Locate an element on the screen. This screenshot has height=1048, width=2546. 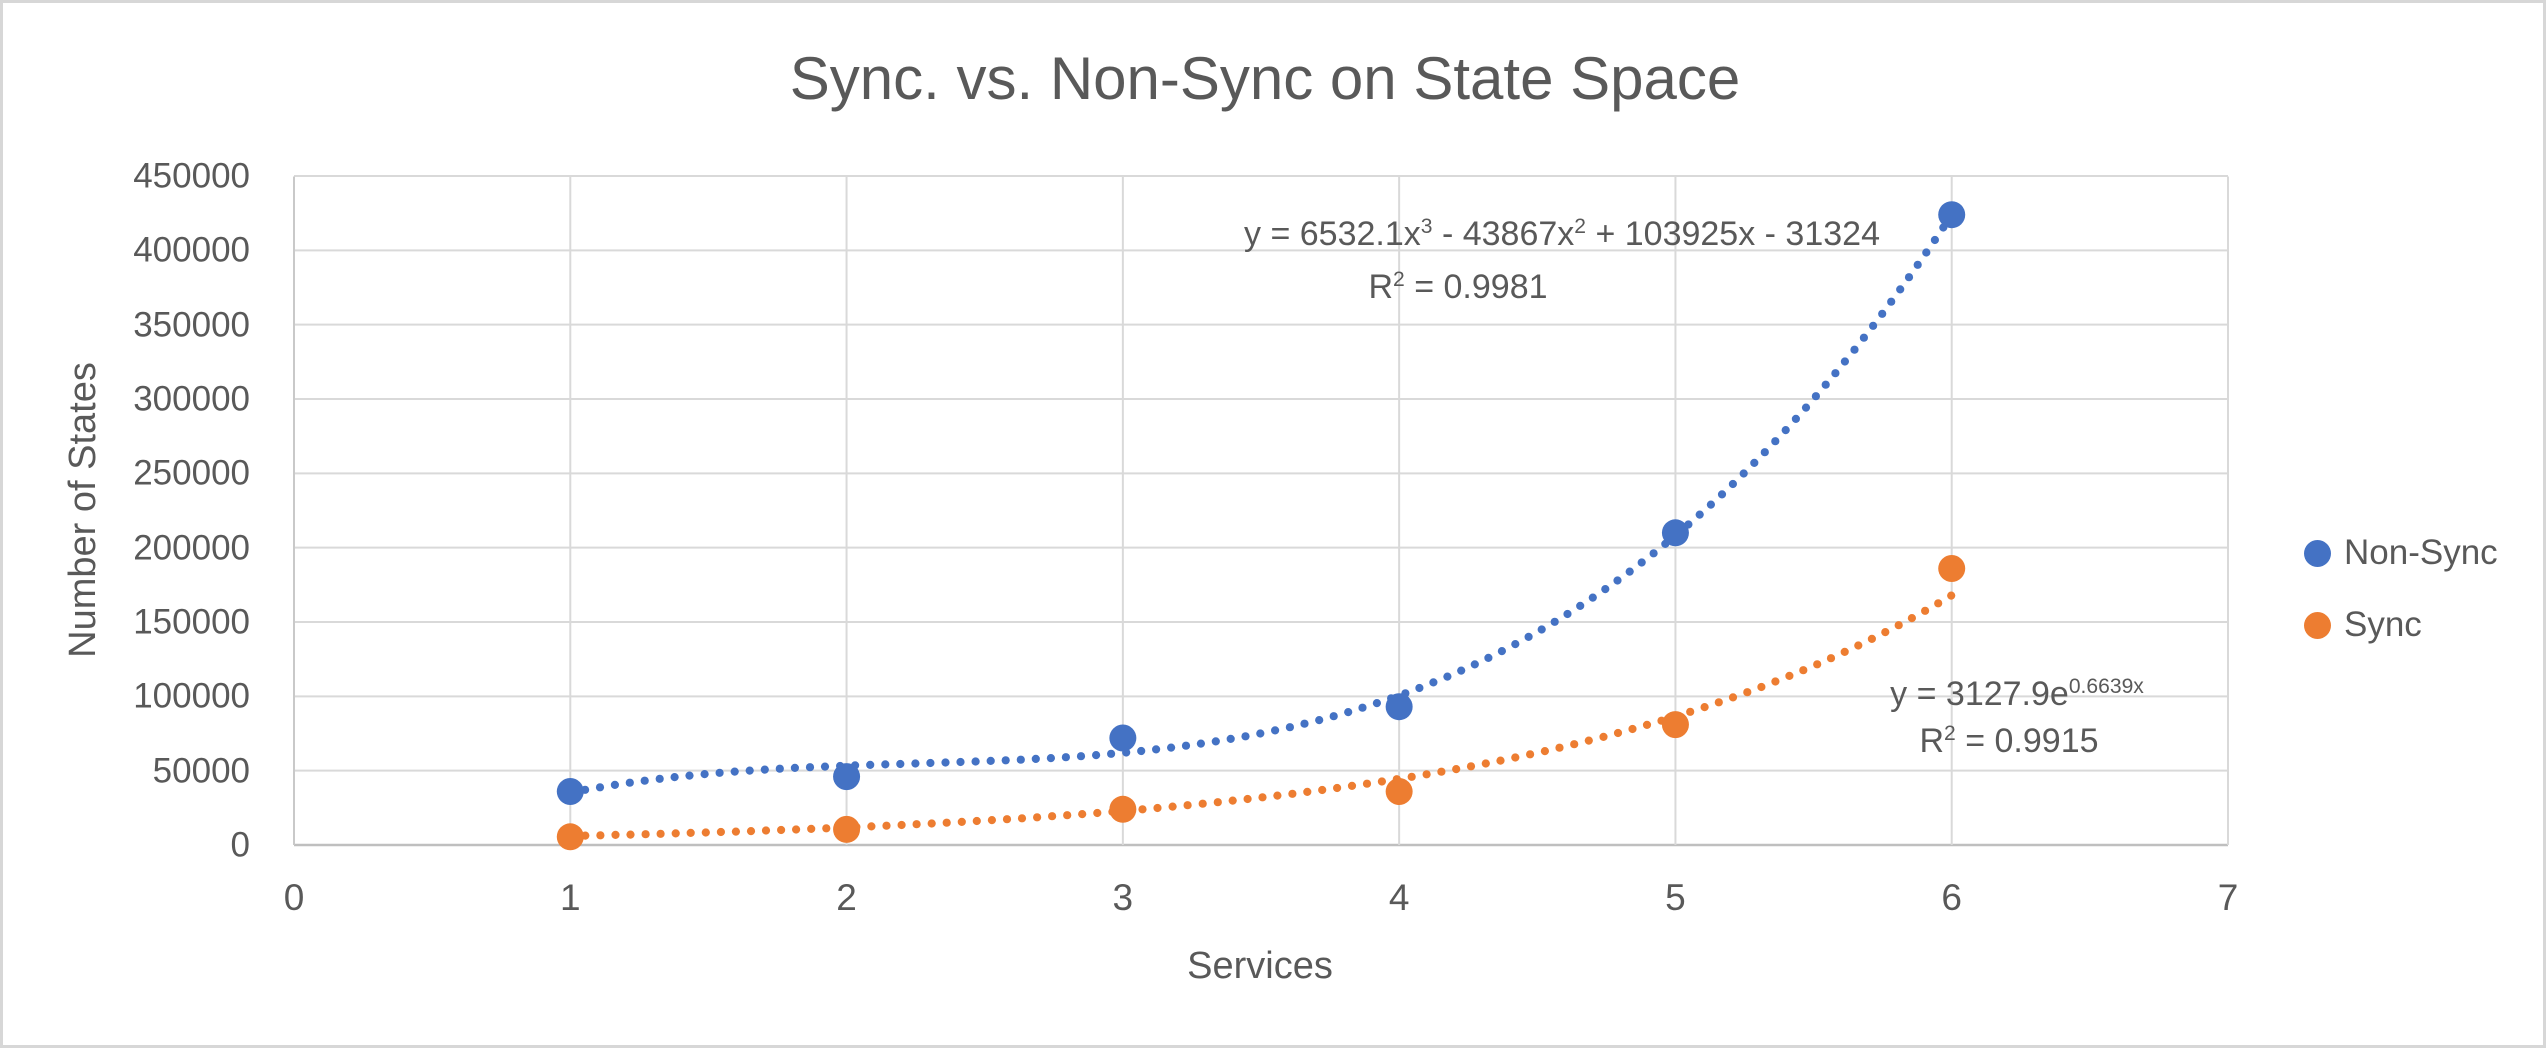
y-tick-label: 100000 is located at coordinates (191, 696).